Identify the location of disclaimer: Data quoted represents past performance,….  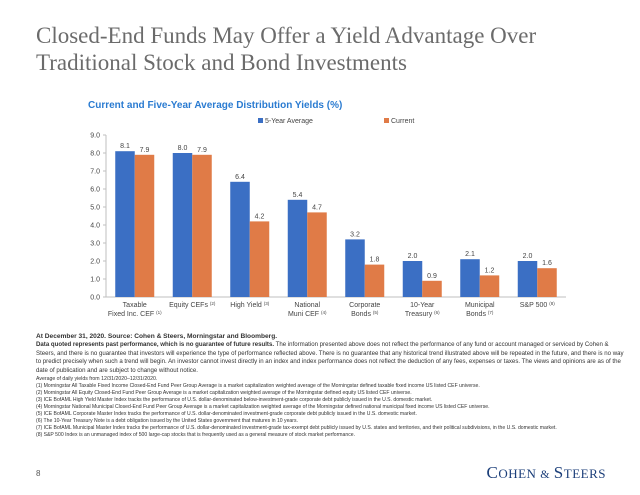
(331, 358).